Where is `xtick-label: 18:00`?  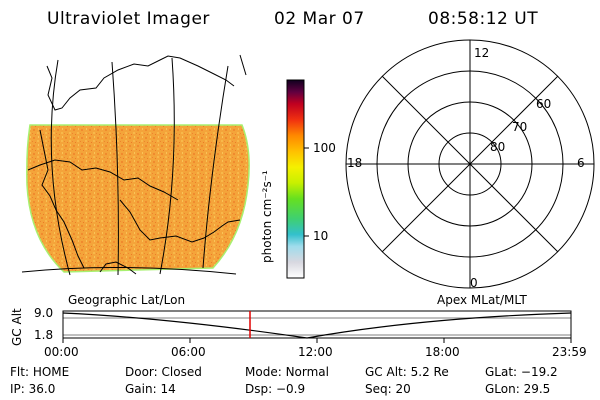 xtick-label: 18:00 is located at coordinates (442, 352).